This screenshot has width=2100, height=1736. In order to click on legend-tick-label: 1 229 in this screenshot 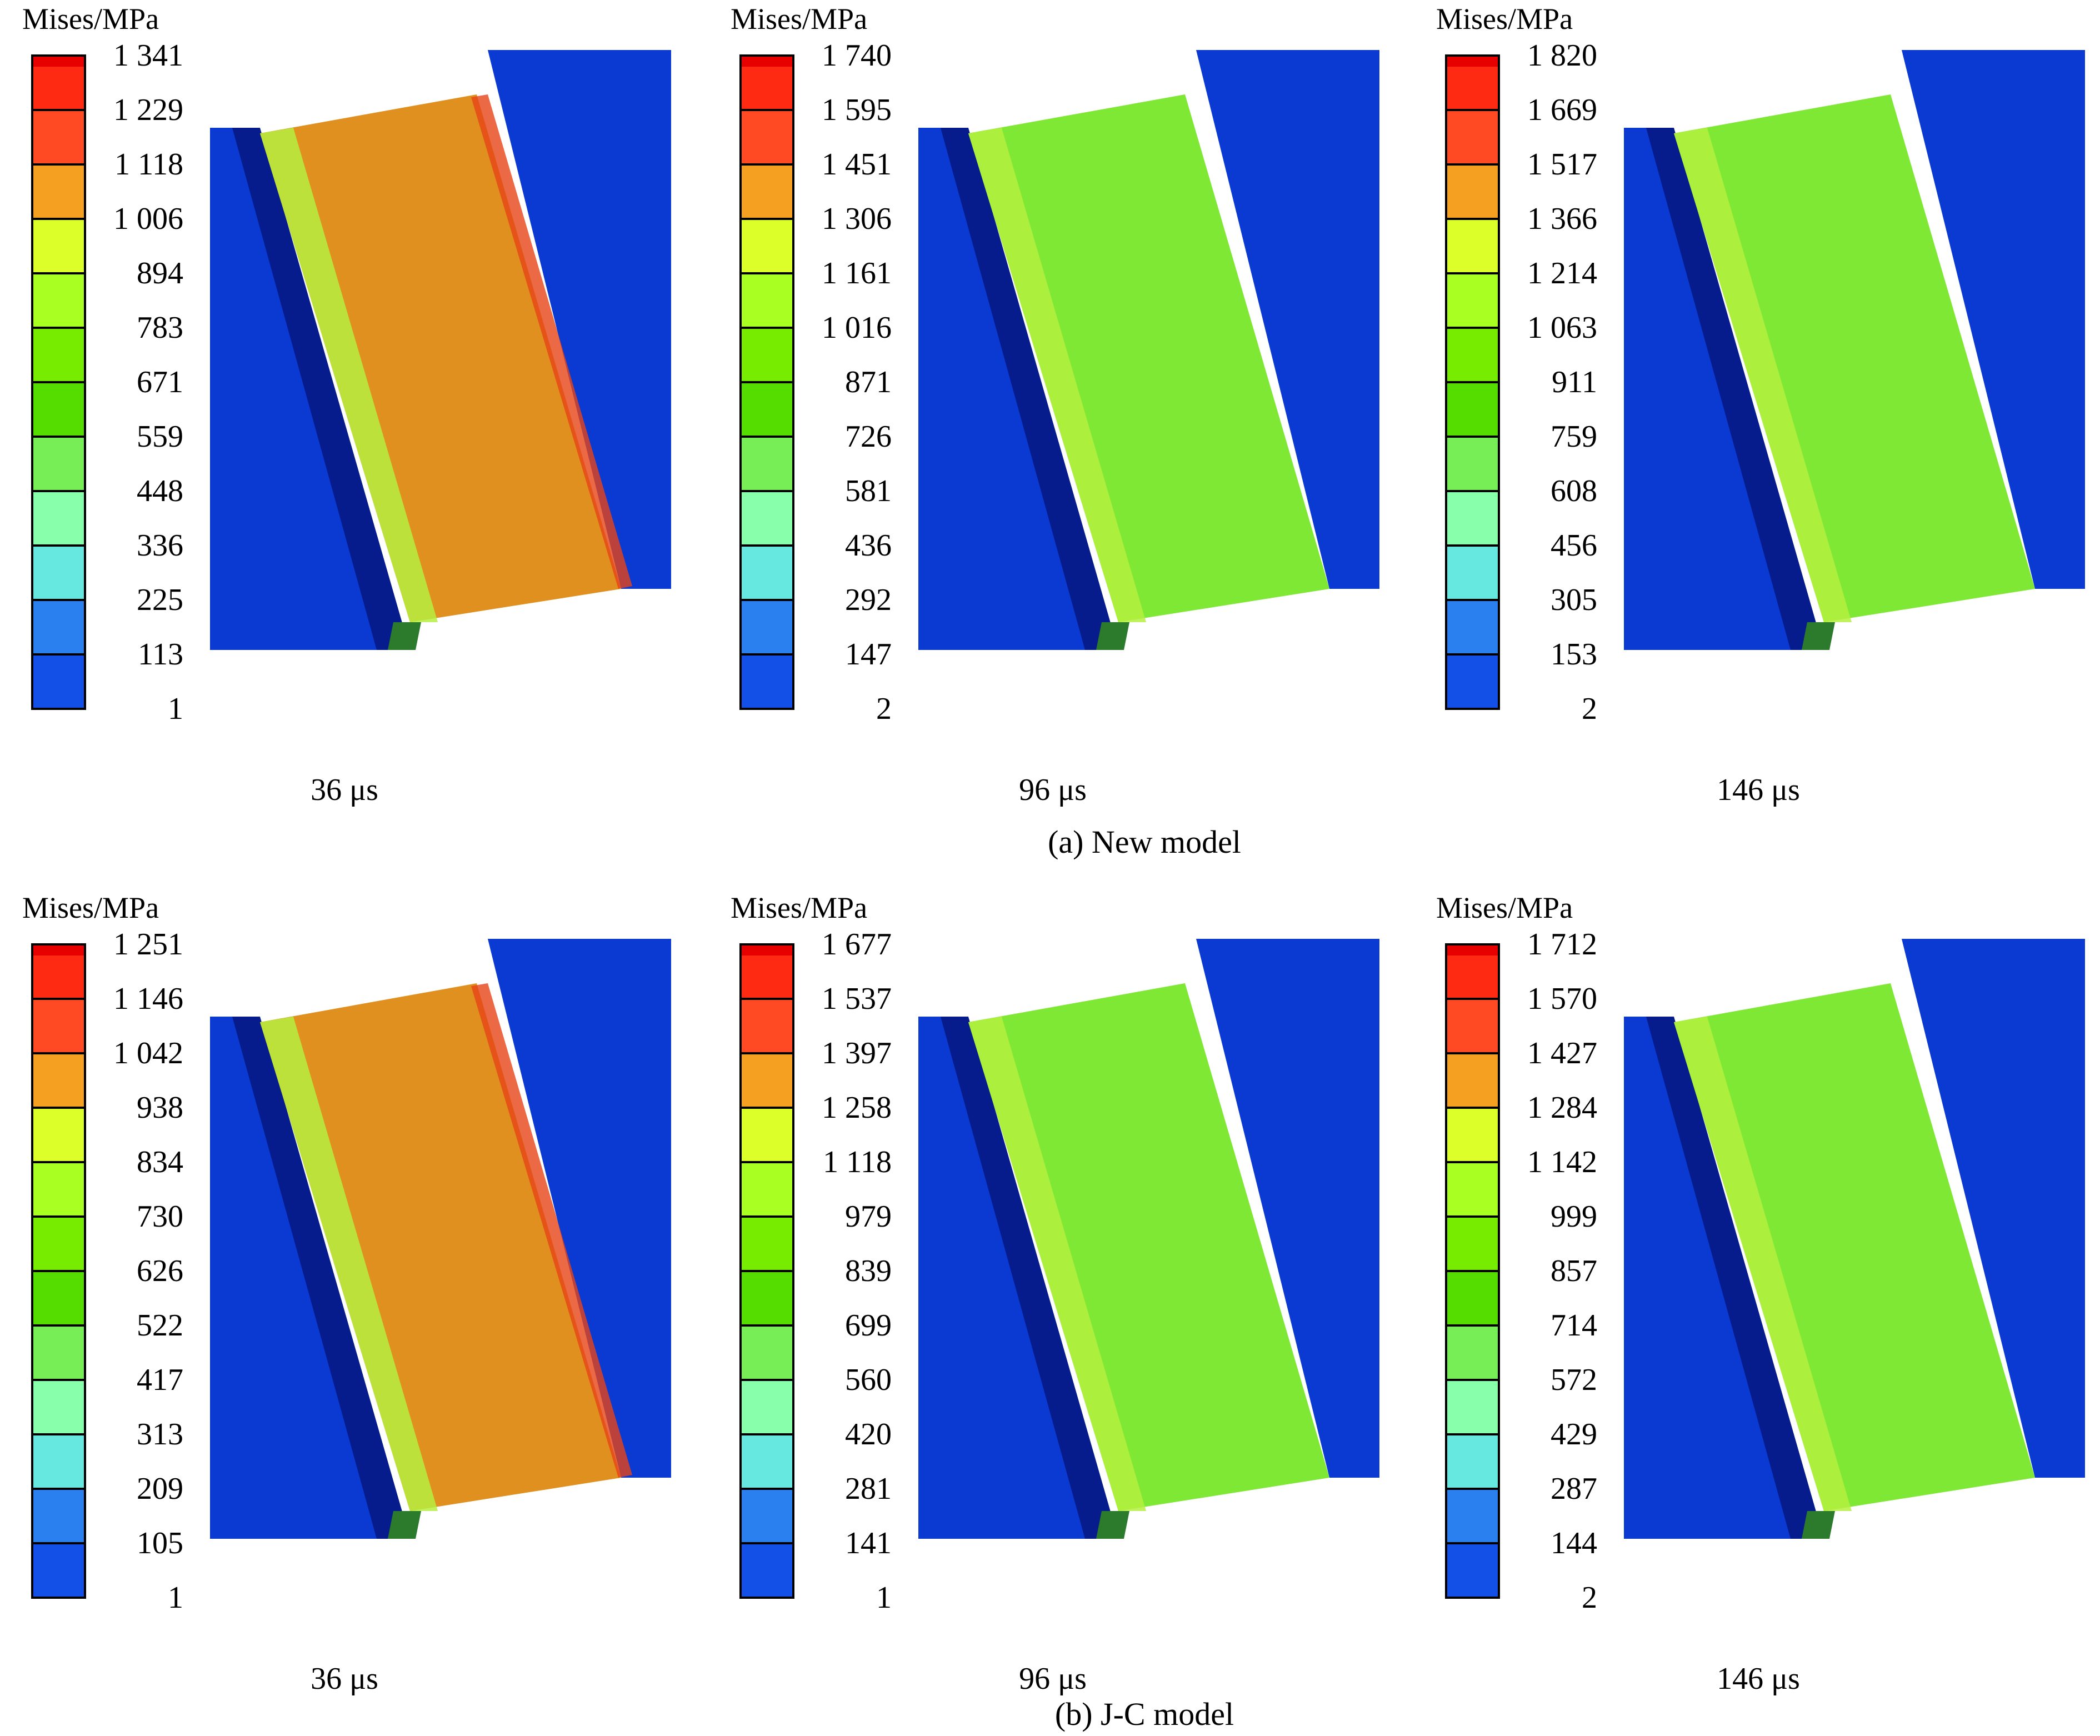, I will do `click(148, 110)`.